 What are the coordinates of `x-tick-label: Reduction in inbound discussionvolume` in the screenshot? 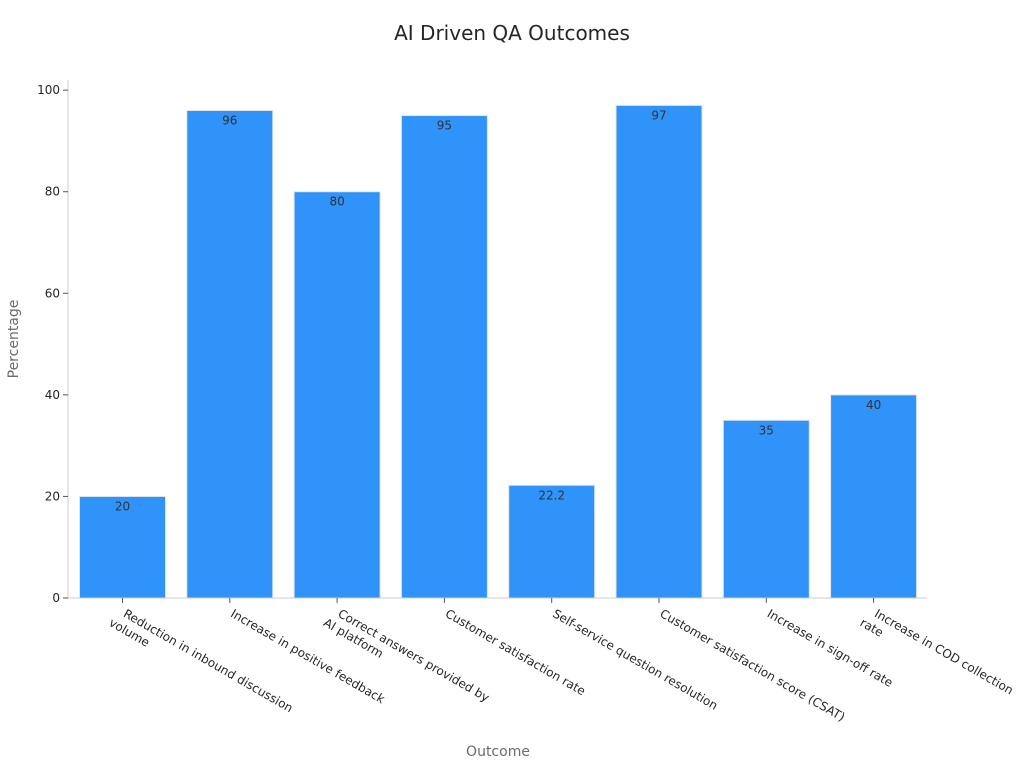 It's located at (201, 665).